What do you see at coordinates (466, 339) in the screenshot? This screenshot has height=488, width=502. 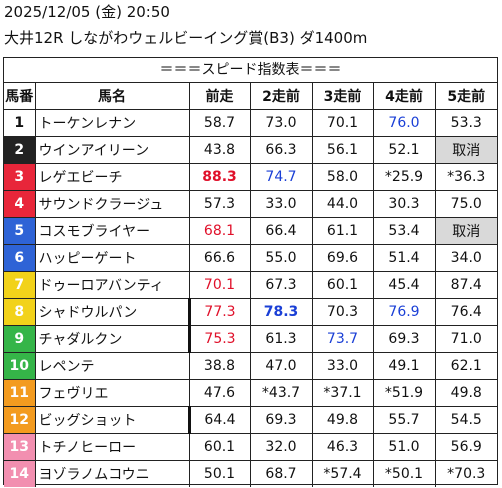 I see `5-races-ago-index: 71.0` at bounding box center [466, 339].